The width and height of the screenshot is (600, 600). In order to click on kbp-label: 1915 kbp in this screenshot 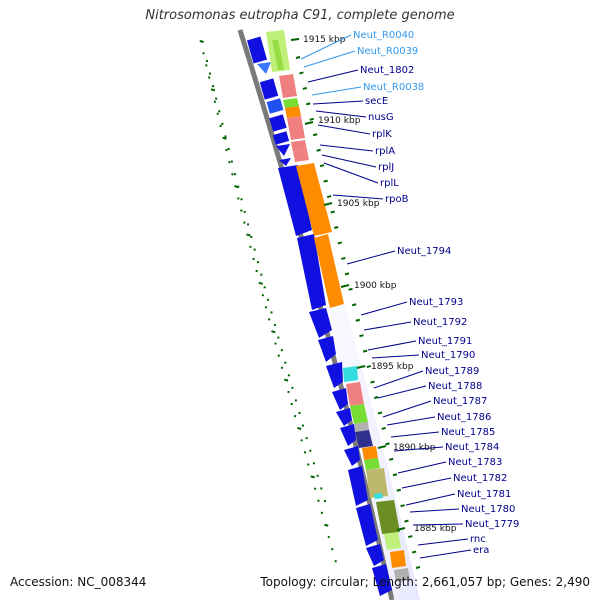, I will do `click(324, 40)`.